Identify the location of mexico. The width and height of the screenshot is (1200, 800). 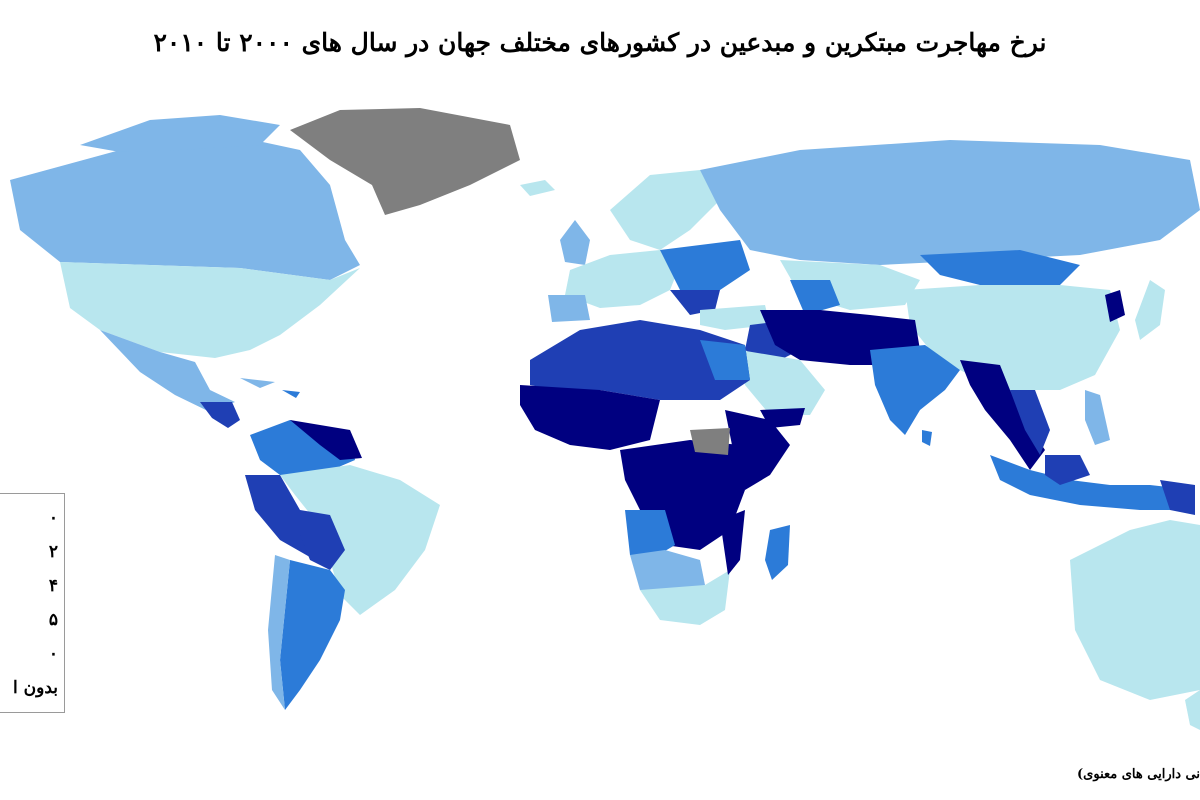
(167, 371).